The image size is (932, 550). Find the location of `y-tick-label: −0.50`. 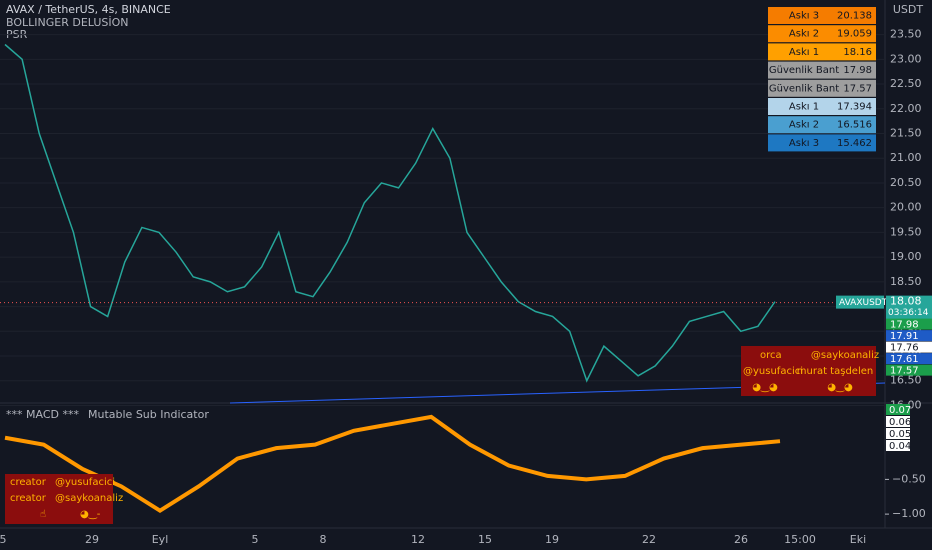

y-tick-label: −0.50 is located at coordinates (909, 478).